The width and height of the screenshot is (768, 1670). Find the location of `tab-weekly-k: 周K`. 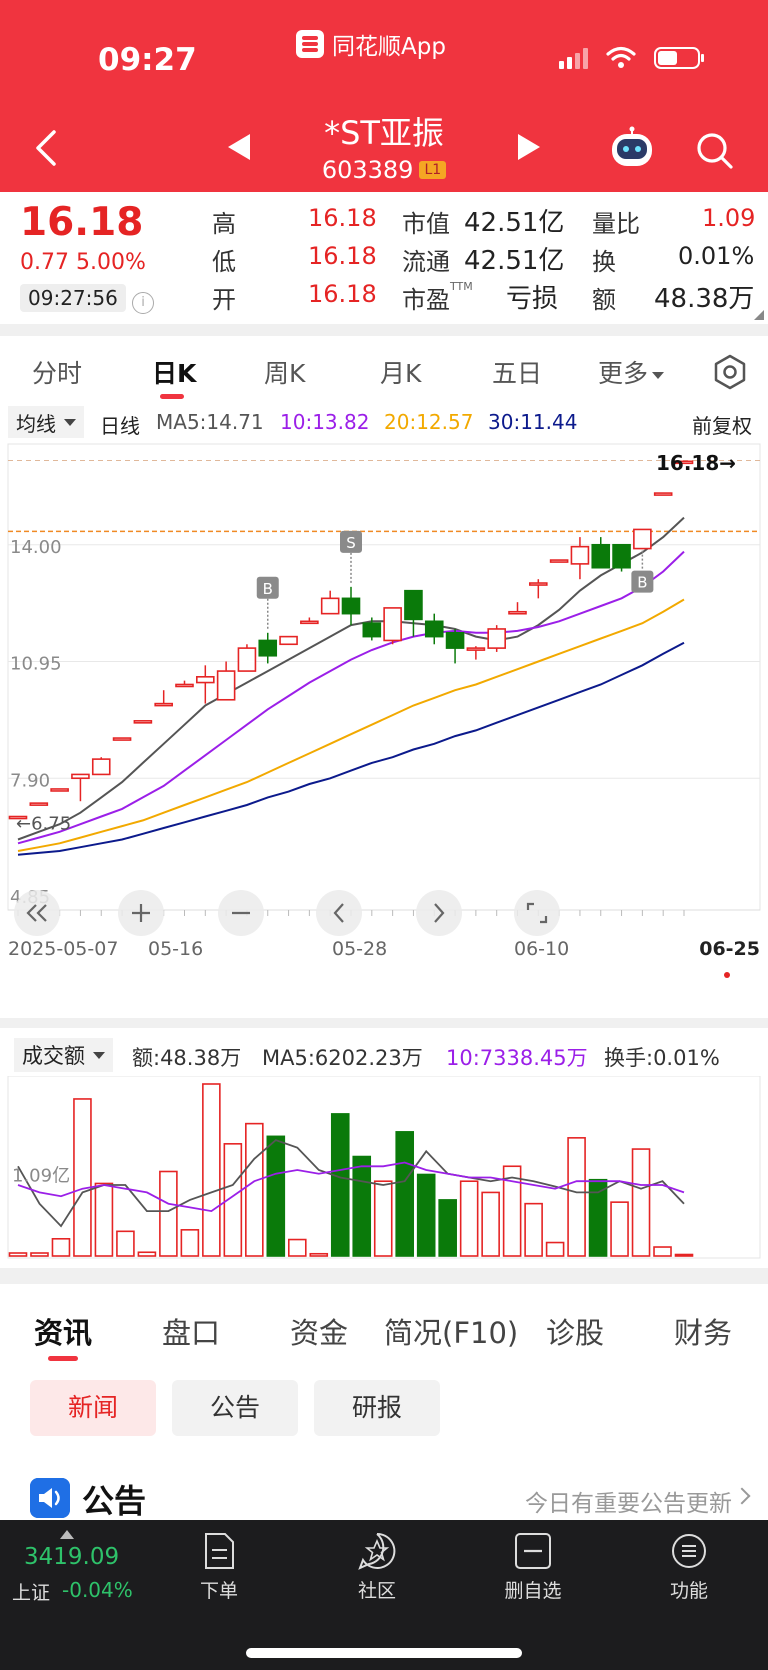

tab-weekly-k: 周K is located at coordinates (285, 373).